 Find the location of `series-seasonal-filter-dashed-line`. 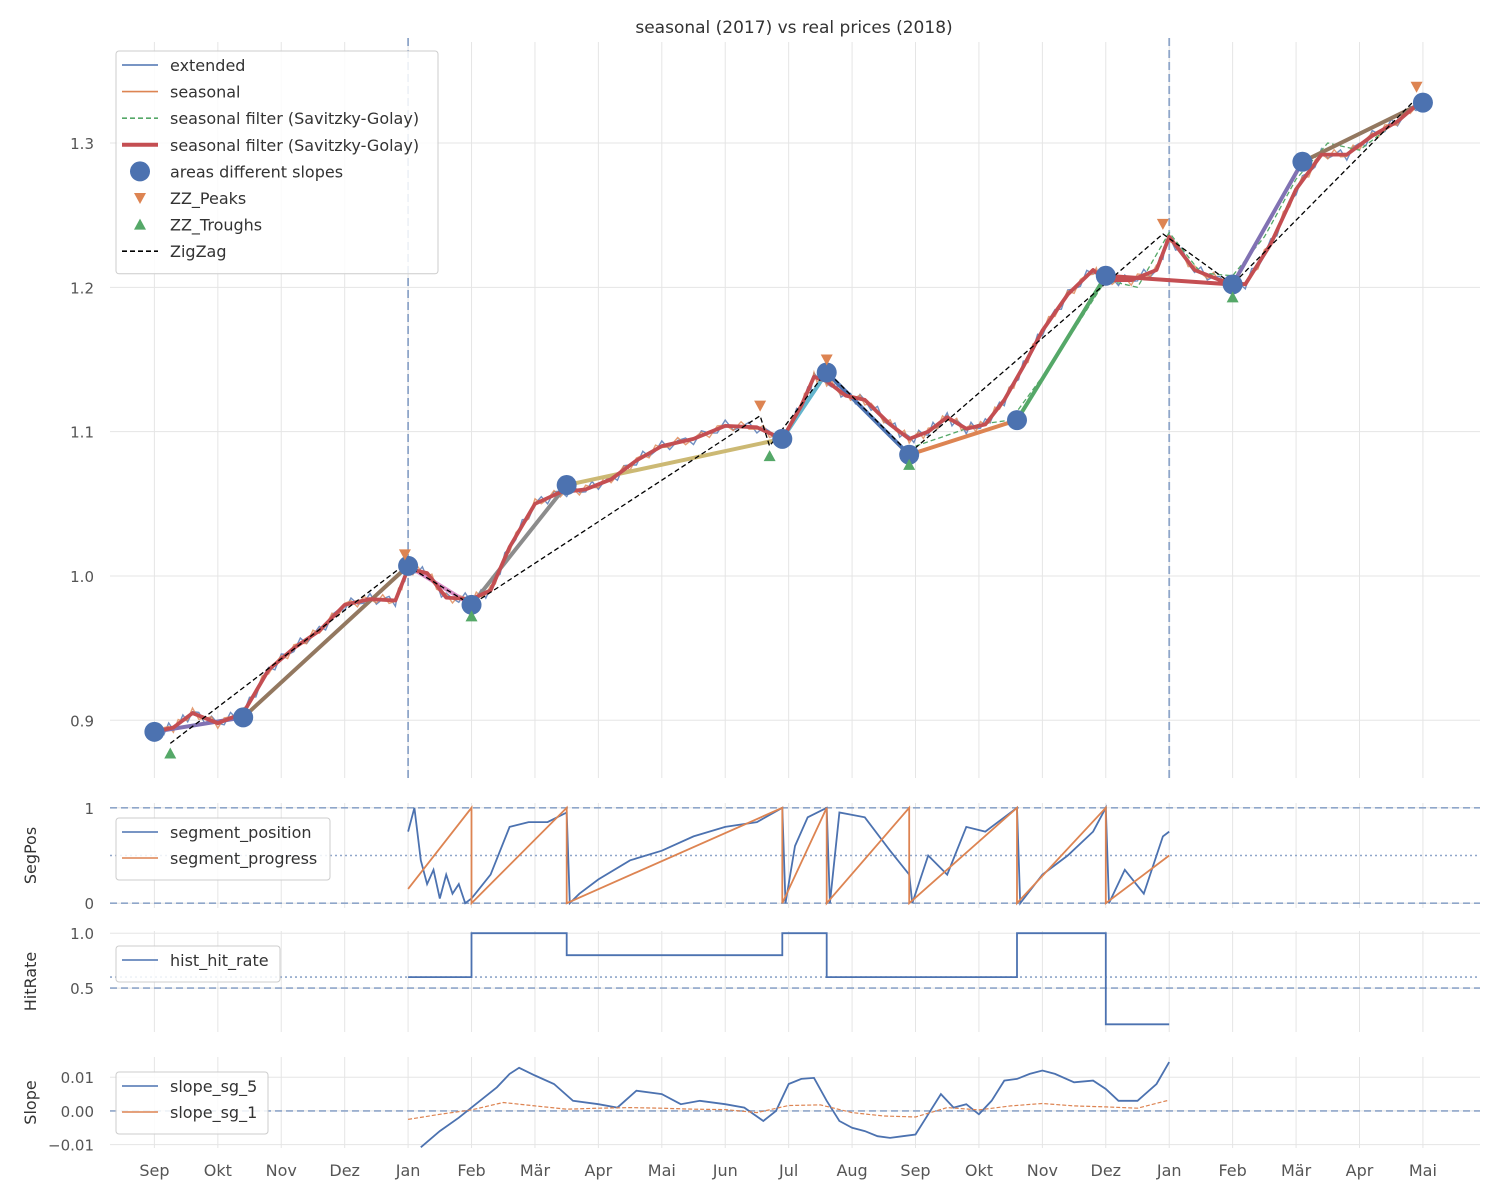

series-seasonal-filter-dashed-line is located at coordinates (1169, 274).